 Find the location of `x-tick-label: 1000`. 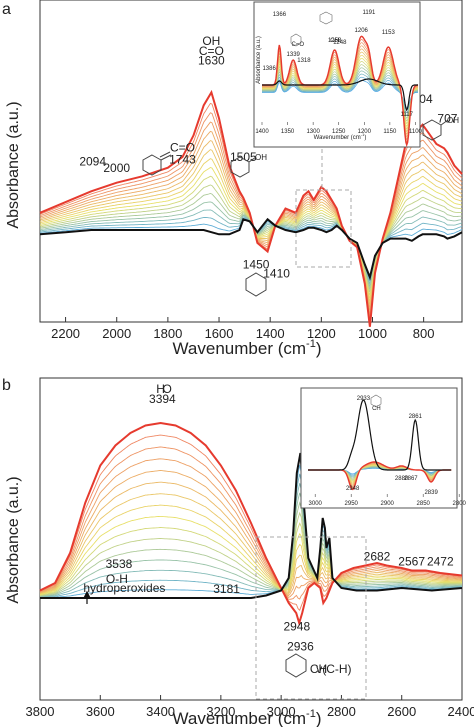

x-tick-label: 1000 is located at coordinates (372, 333).